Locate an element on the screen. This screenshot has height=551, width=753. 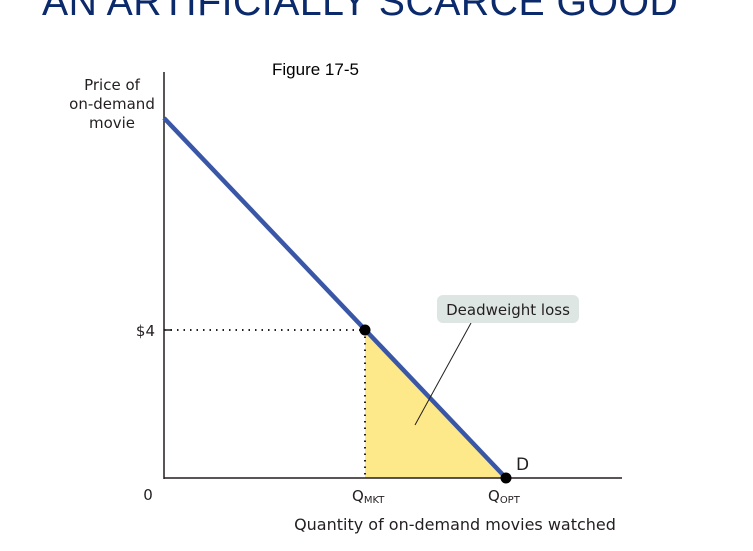
qmkt-sub: MKT is located at coordinates (374, 500).